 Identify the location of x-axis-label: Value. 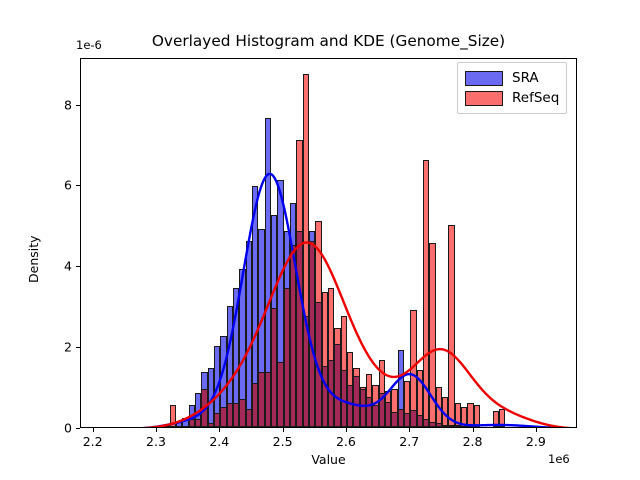
(328, 459).